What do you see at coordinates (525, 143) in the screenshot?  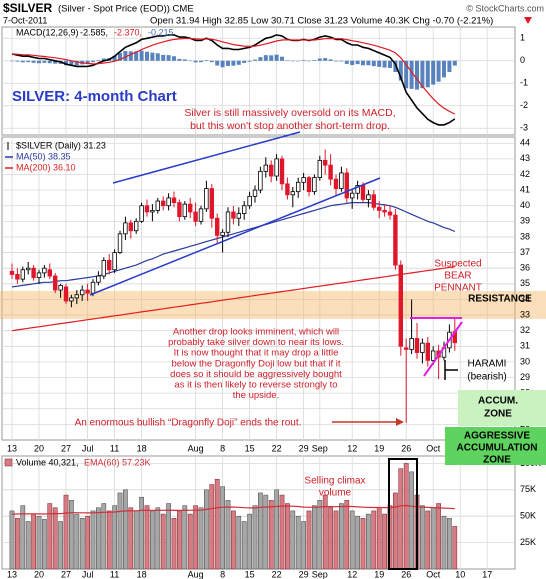 I see `y-tick-label: 44` at bounding box center [525, 143].